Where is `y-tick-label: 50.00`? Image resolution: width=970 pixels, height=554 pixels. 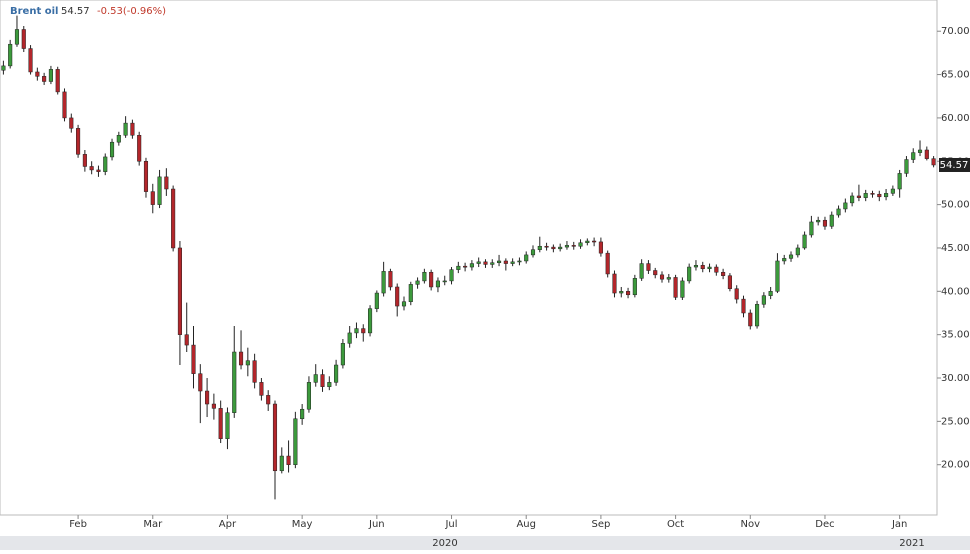 y-tick-label: 50.00 is located at coordinates (955, 205).